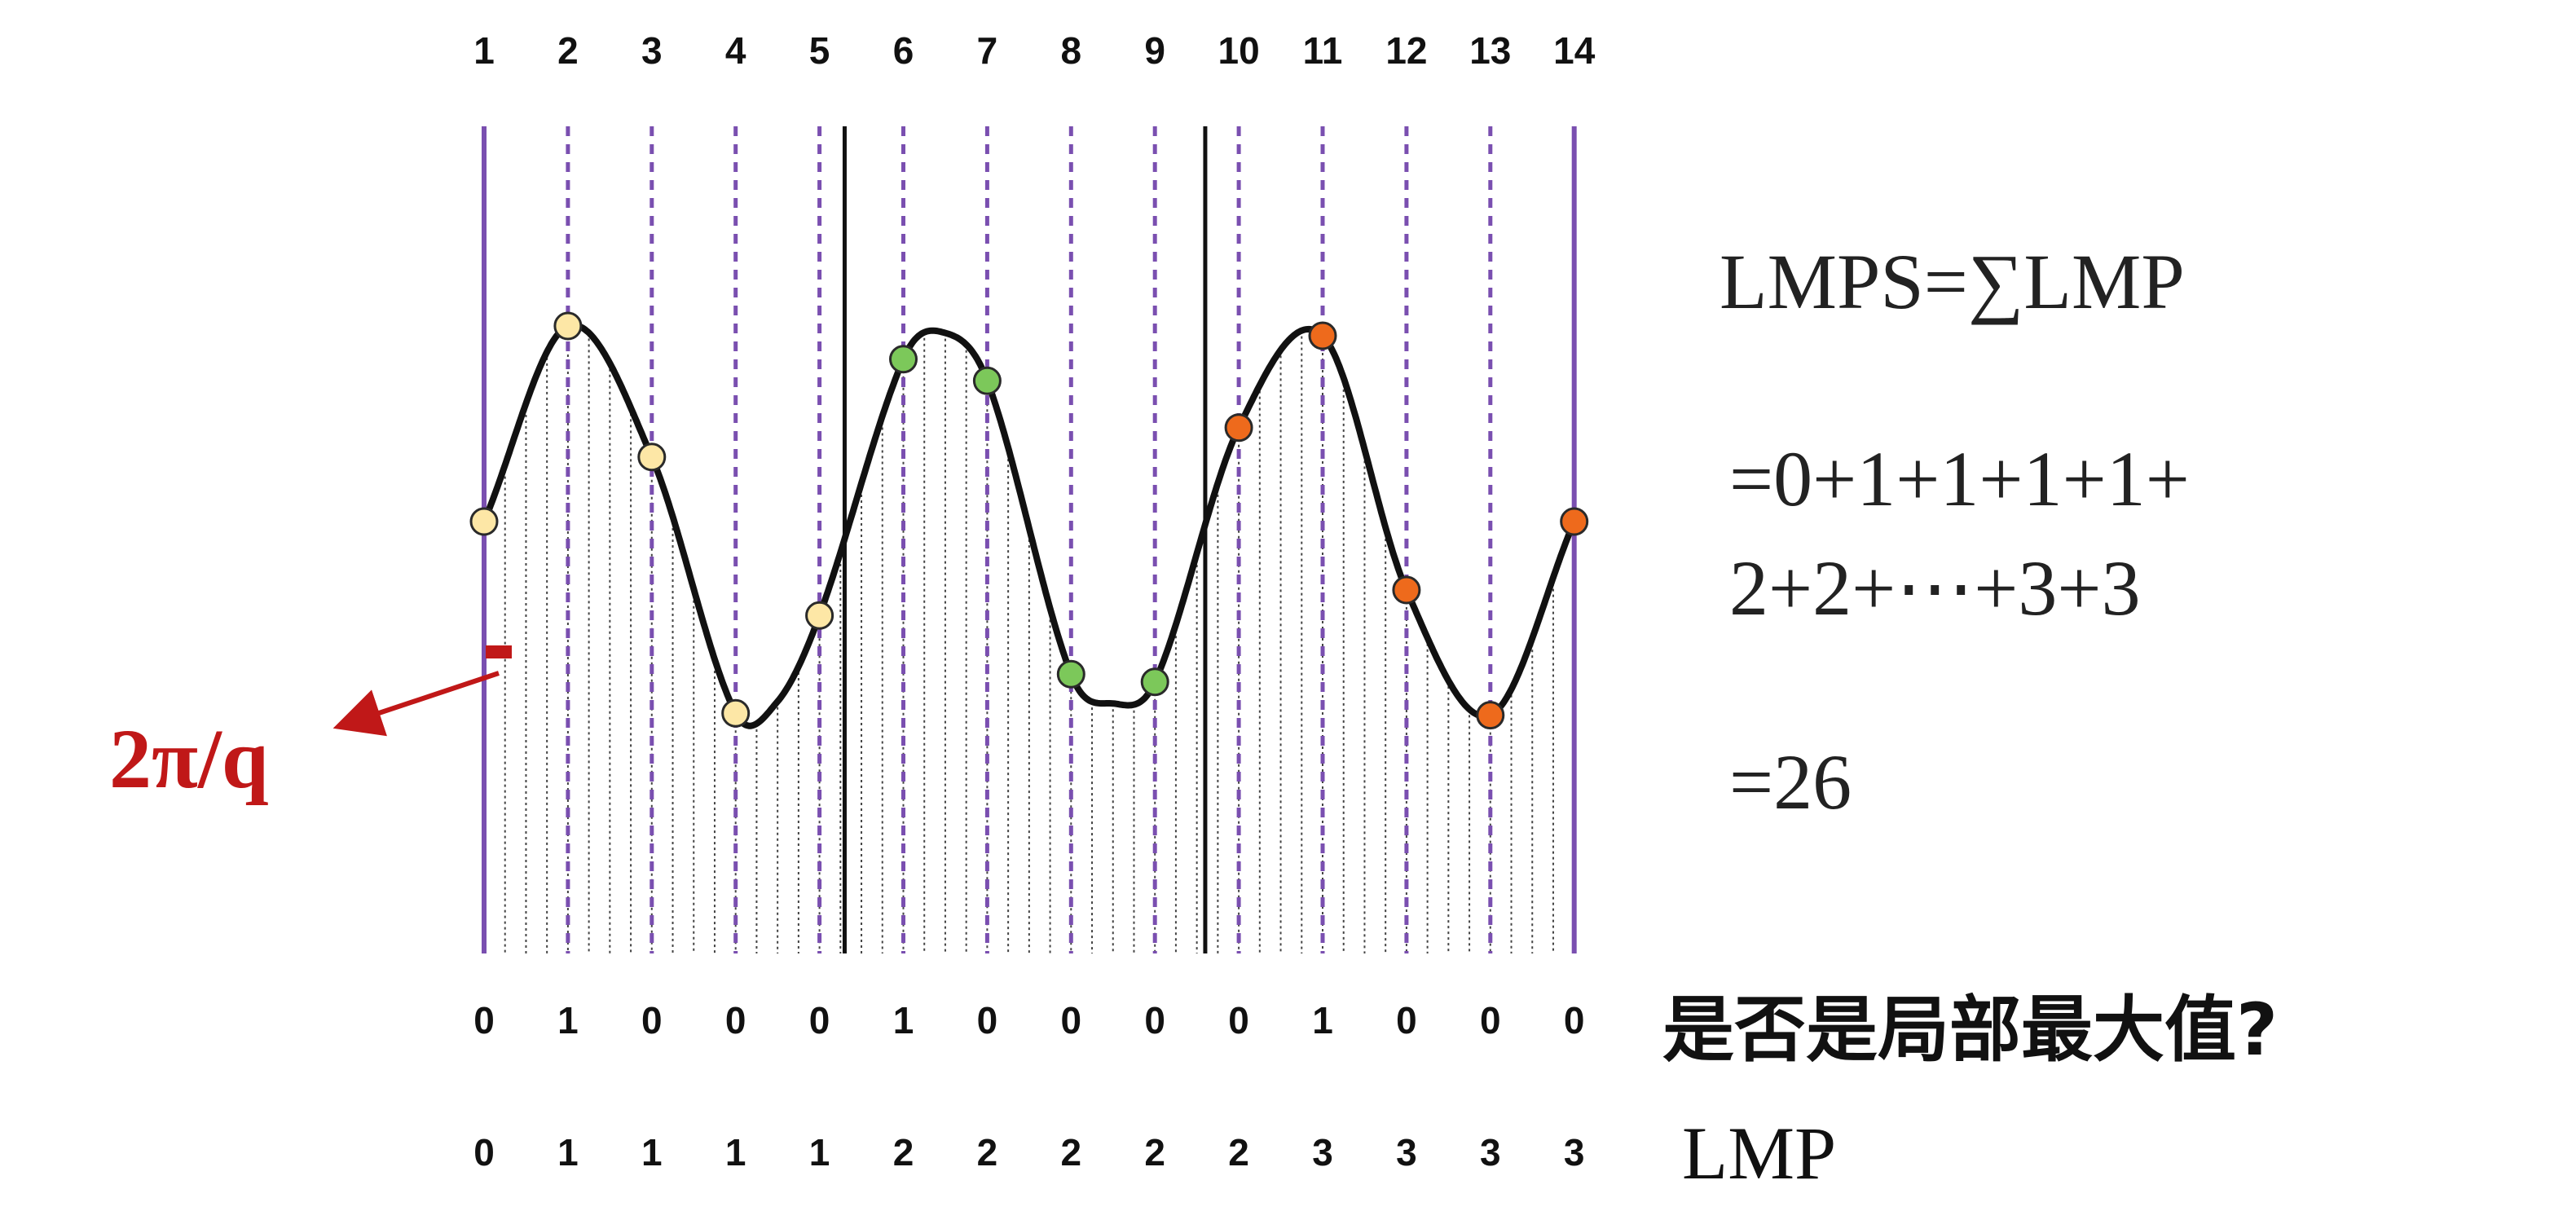  Describe the element at coordinates (1759, 1153) in the screenshot. I see `lmp-row-label: LMP` at that location.